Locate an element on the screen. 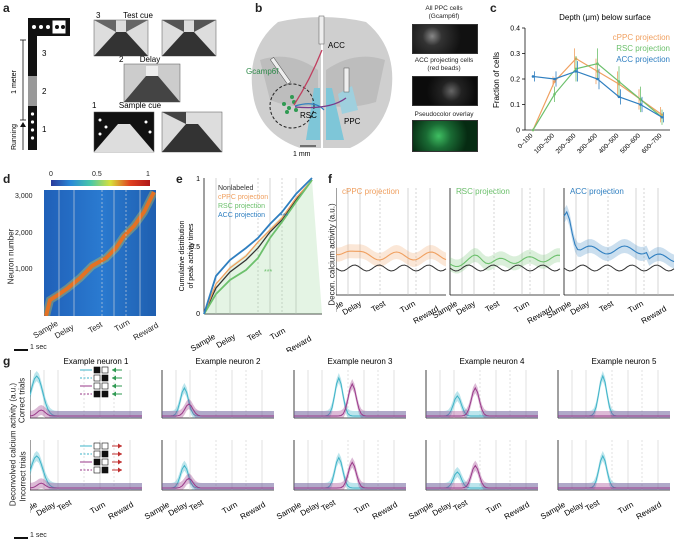 The image size is (685, 544). heatmap-scalebar is located at coordinates (21, 350).